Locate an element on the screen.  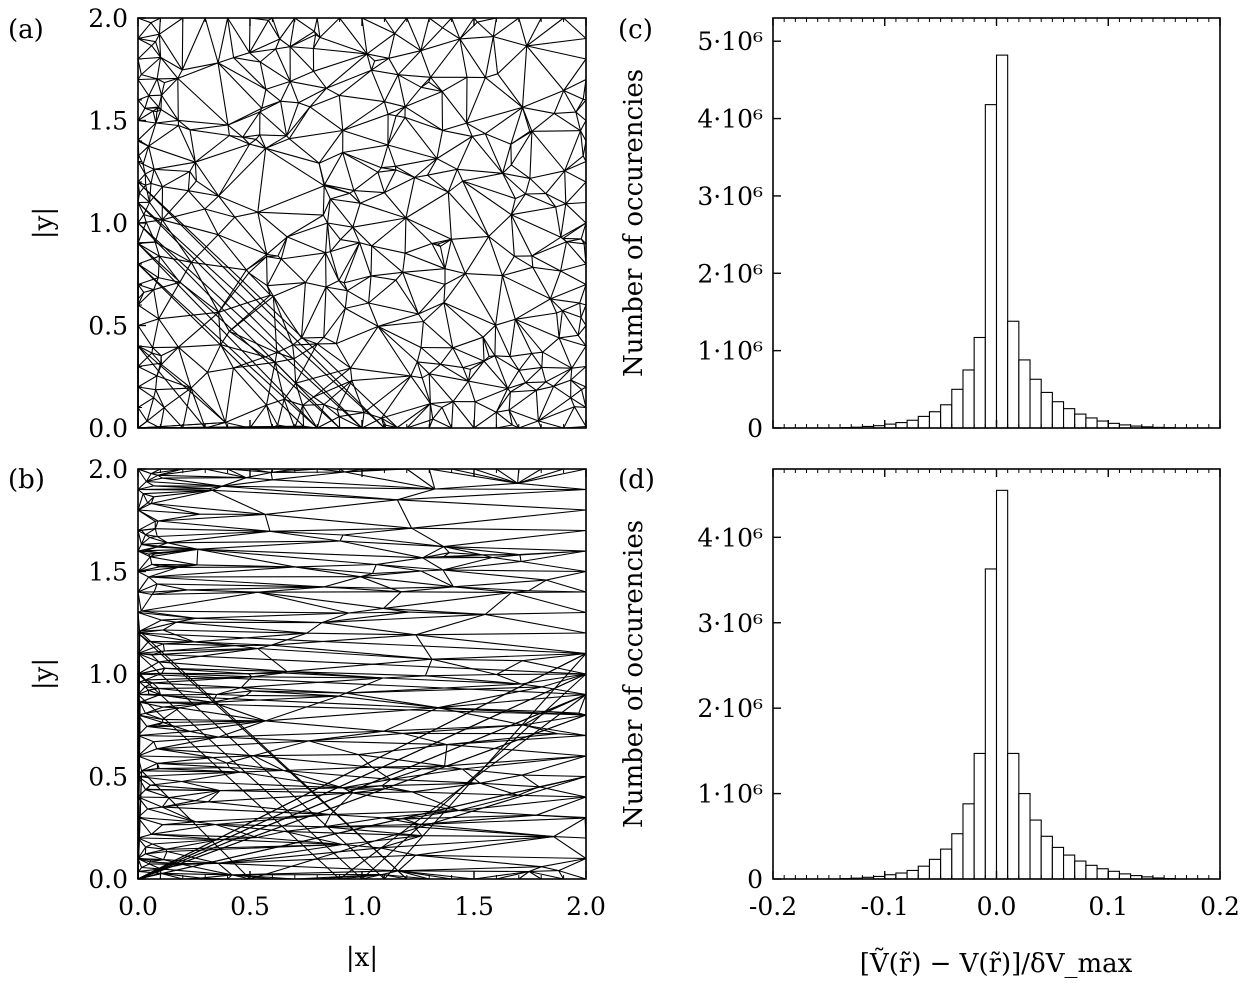
xtick-label: 1.0 is located at coordinates (362, 906).